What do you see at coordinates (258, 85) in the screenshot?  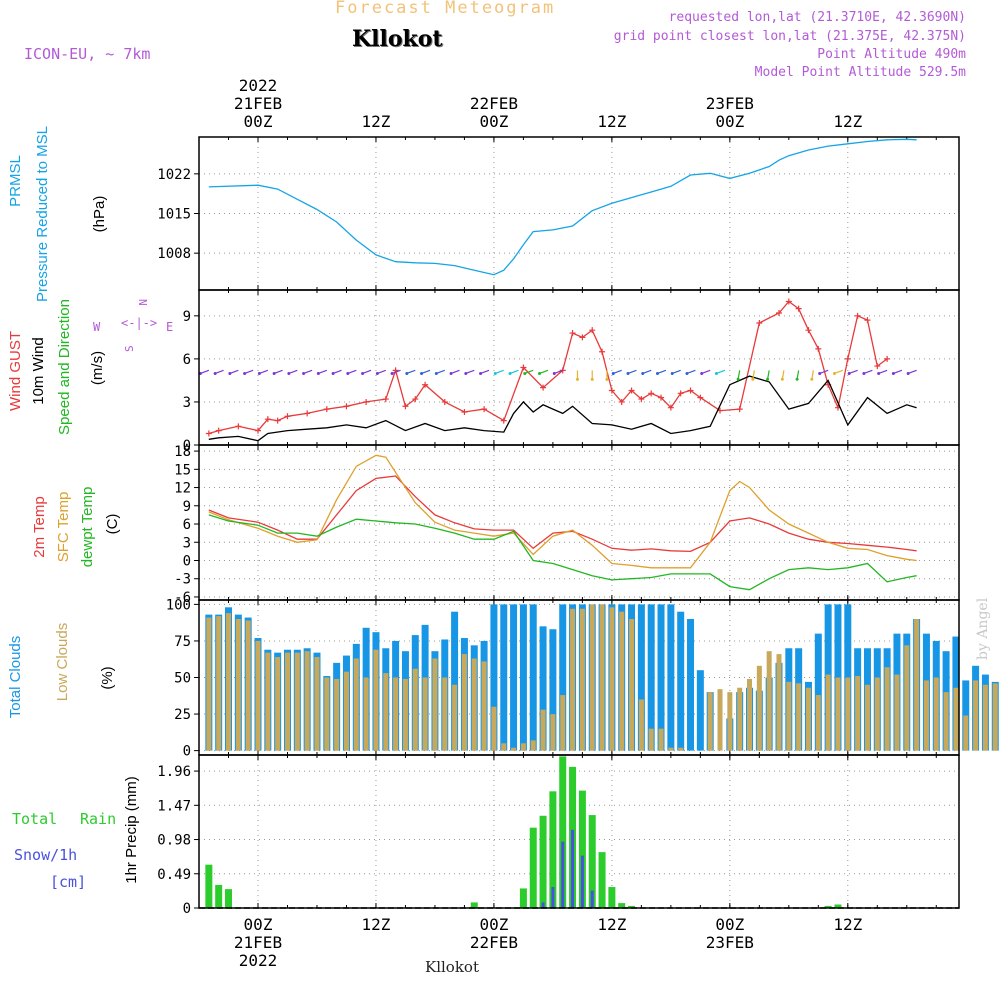 I see `top-year-label: 2022` at bounding box center [258, 85].